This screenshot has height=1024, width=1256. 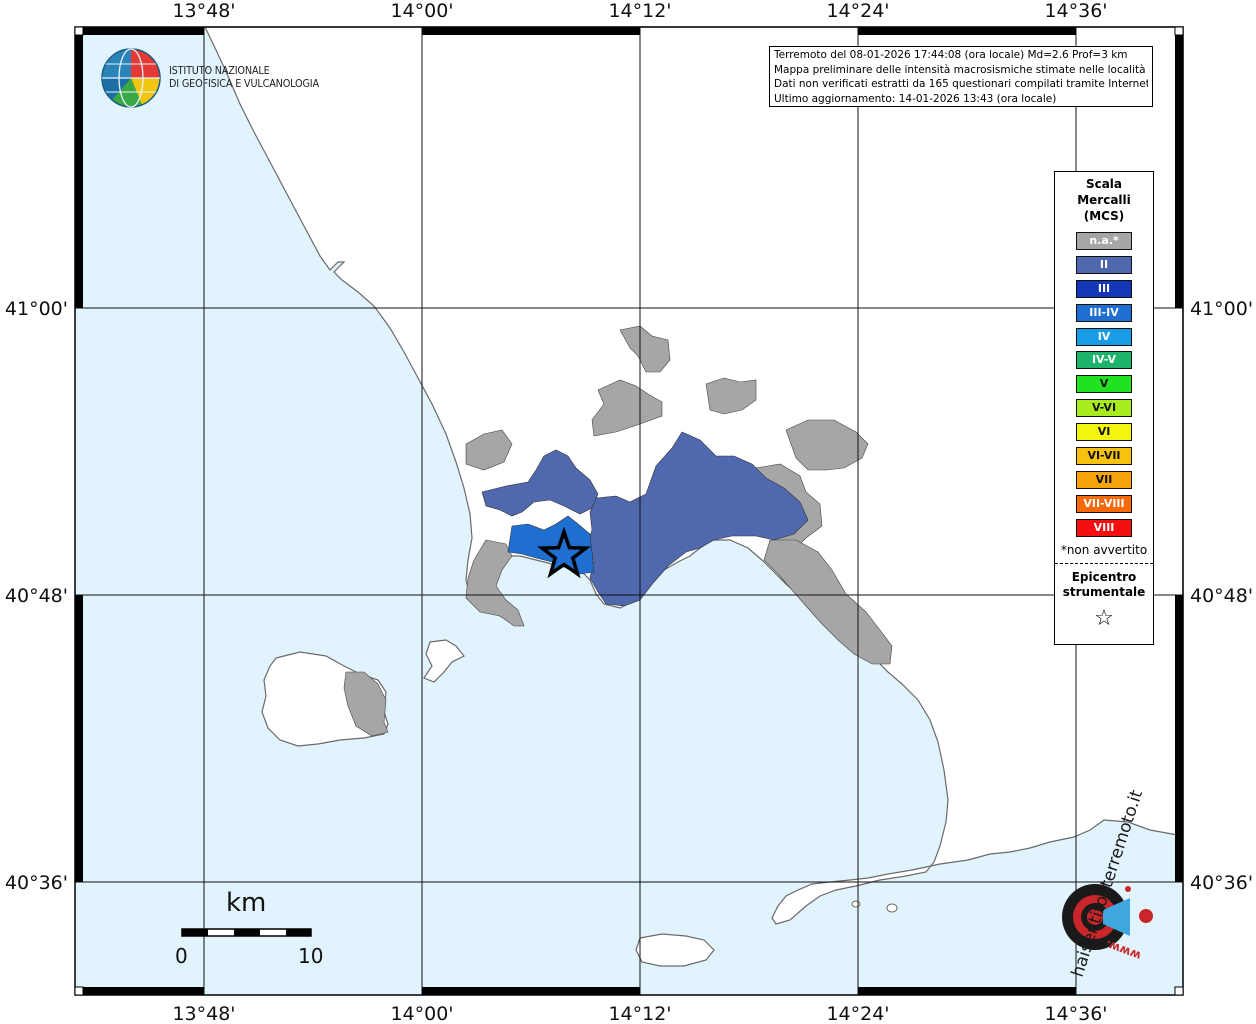 I want to click on legend-item-viii: VIII, so click(x=1104, y=527).